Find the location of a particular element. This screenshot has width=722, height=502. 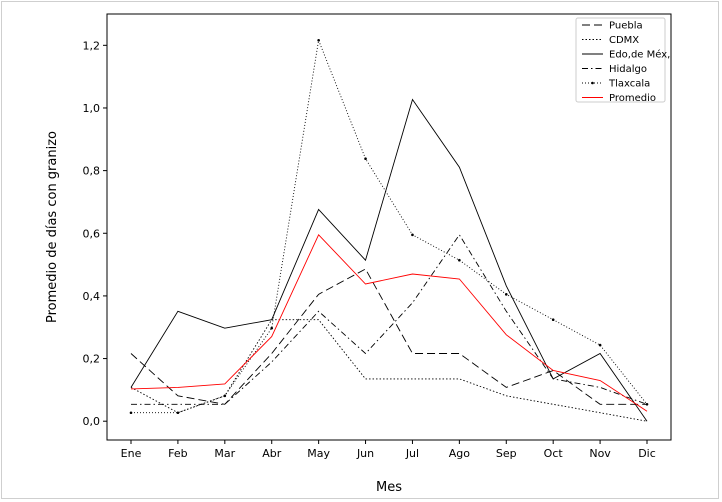

legend-label-hidalgo: Hidalgo is located at coordinates (628, 69).